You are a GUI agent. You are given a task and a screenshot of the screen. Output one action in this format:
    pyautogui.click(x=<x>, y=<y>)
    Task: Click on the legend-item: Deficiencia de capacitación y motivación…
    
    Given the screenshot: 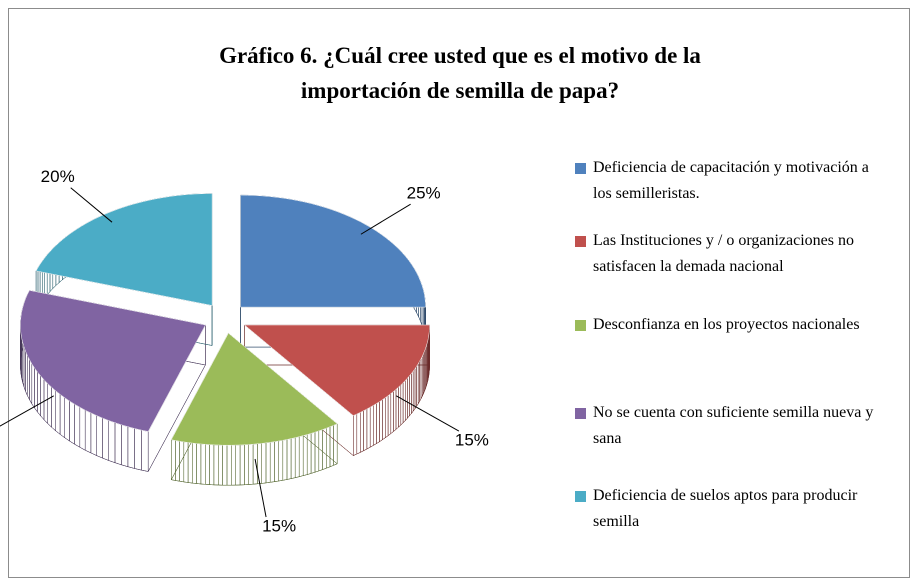 What is the action you would take?
    pyautogui.click(x=729, y=181)
    